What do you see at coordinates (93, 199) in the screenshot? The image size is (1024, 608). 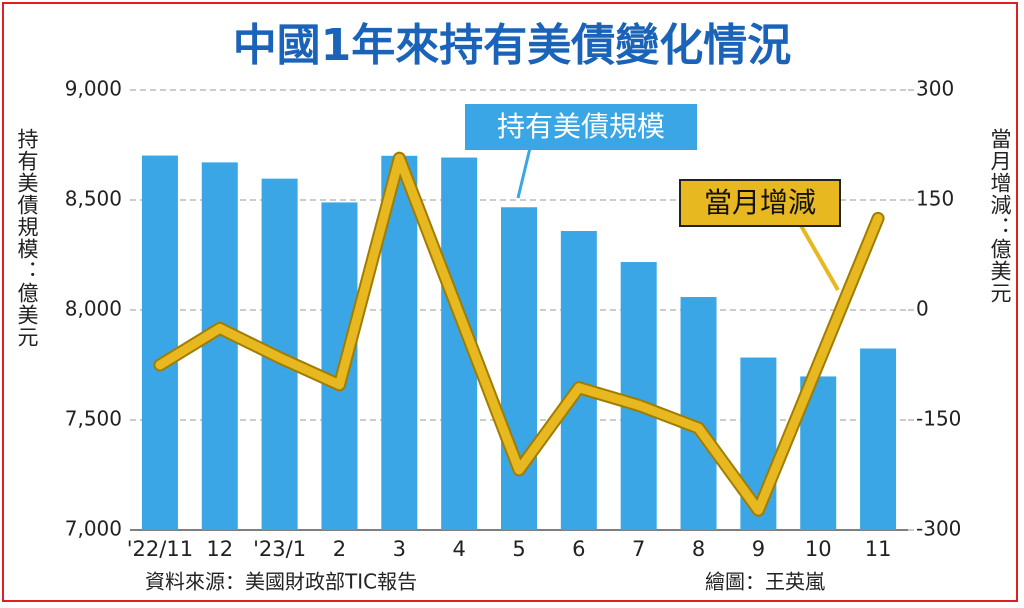 I see `y-tick-label: 8,500` at bounding box center [93, 199].